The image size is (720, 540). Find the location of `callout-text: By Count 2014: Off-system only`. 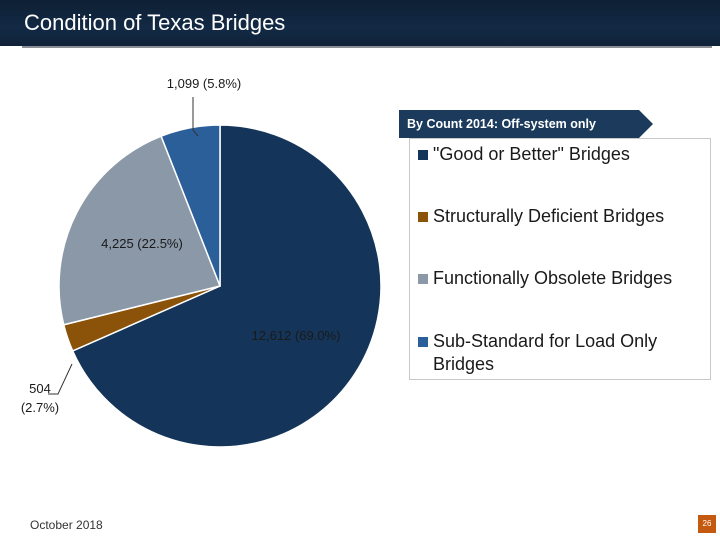

callout-text: By Count 2014: Off-system only is located at coordinates (501, 124).